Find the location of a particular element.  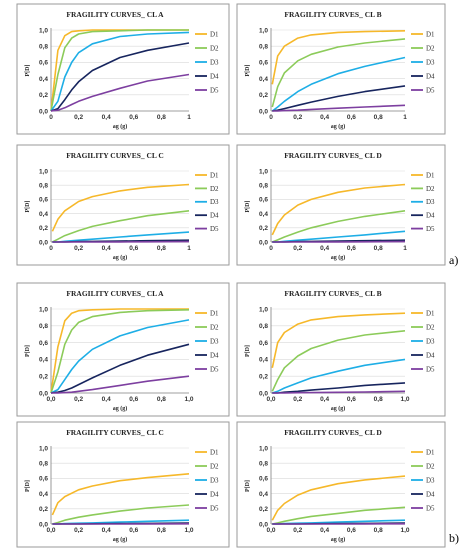

chart-frame is located at coordinates (341, 205).